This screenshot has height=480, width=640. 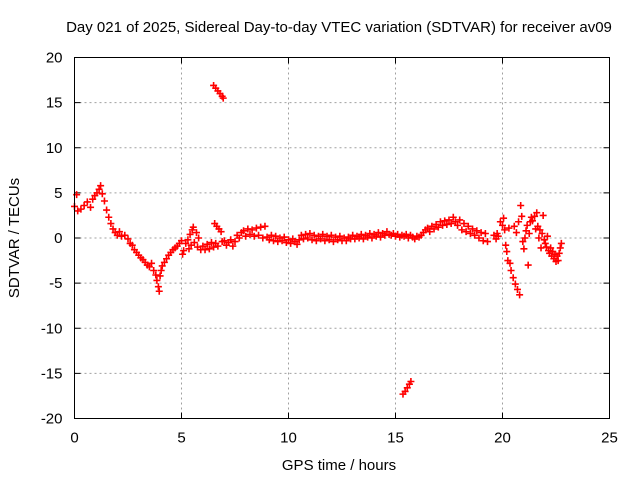 What do you see at coordinates (395, 438) in the screenshot?
I see `x-tick-label: 15` at bounding box center [395, 438].